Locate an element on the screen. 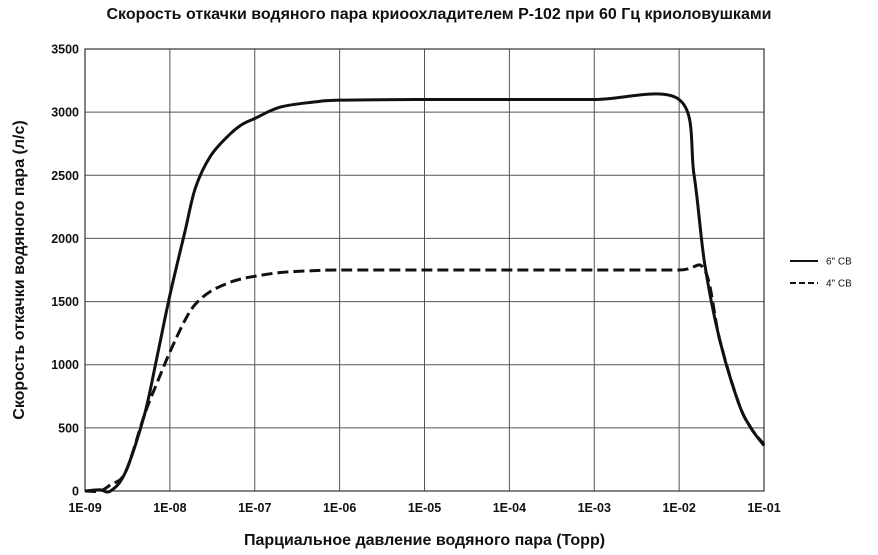  x-tick-label: 1E-05 is located at coordinates (424, 508).